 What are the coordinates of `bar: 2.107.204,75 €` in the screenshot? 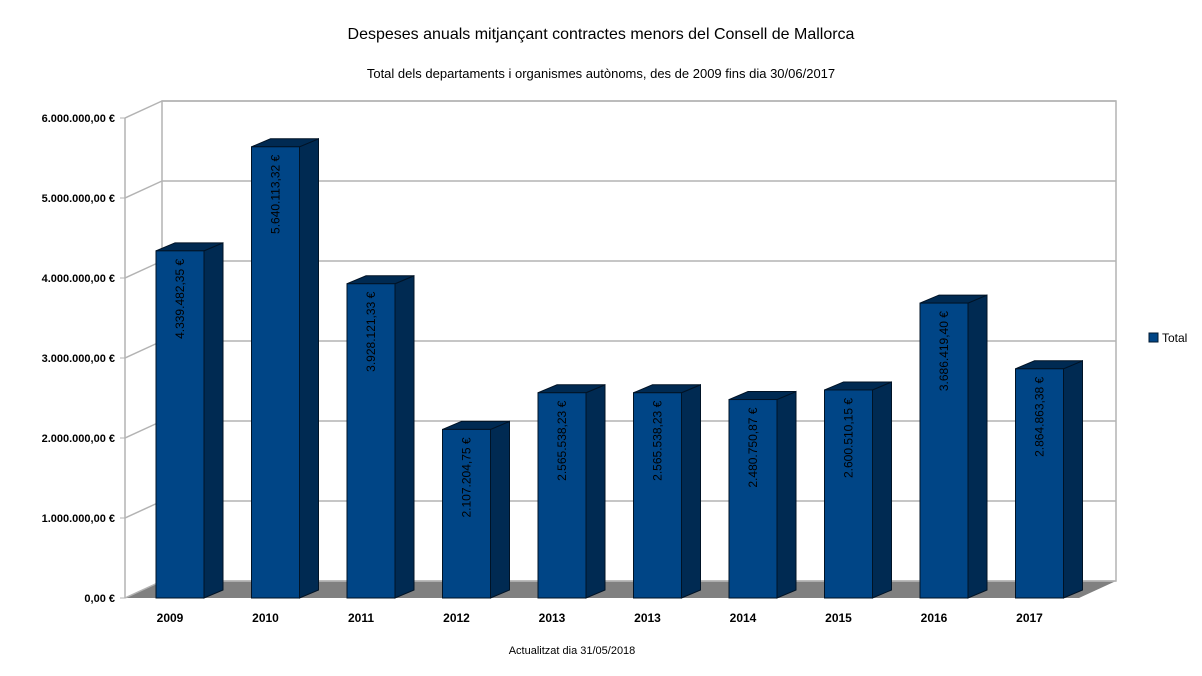 It's located at (476, 509).